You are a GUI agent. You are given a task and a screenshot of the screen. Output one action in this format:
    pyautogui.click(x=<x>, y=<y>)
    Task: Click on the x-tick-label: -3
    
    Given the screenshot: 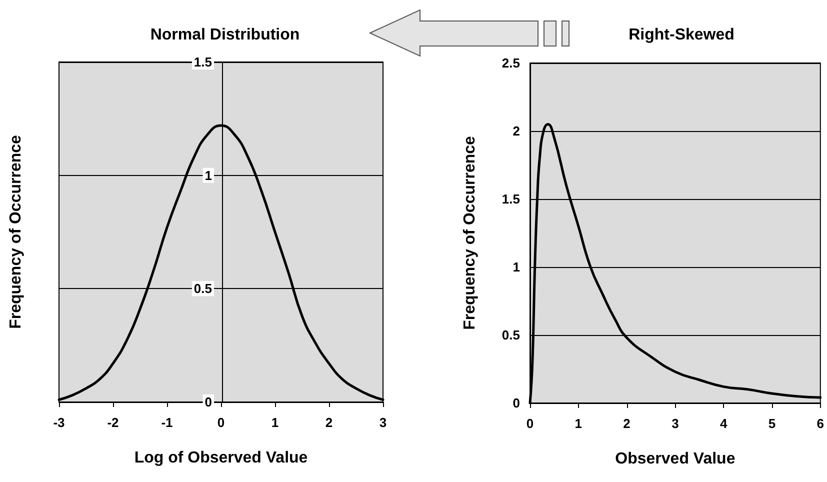 What is the action you would take?
    pyautogui.click(x=59, y=422)
    